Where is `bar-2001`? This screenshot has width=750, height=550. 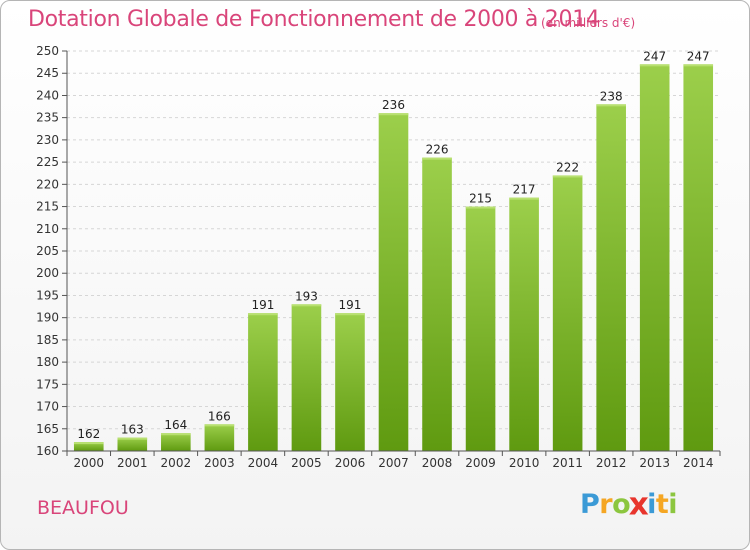
bar-2001 is located at coordinates (132, 444).